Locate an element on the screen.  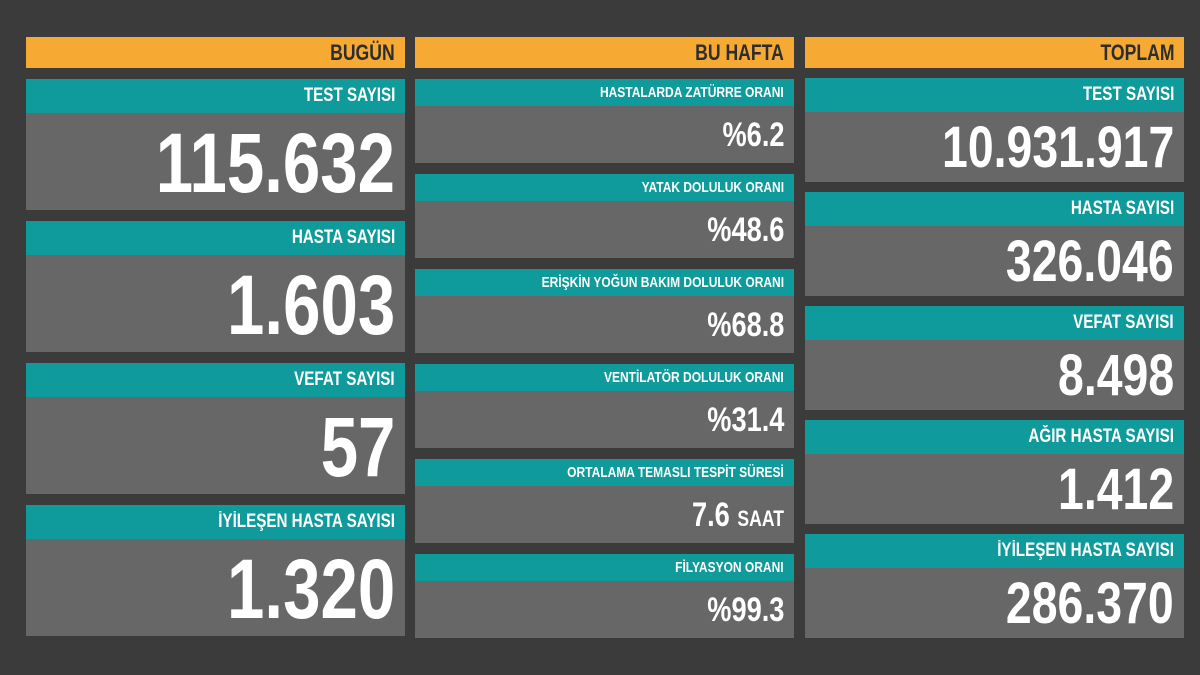
stat-value-text: %6.2 is located at coordinates (753, 135).